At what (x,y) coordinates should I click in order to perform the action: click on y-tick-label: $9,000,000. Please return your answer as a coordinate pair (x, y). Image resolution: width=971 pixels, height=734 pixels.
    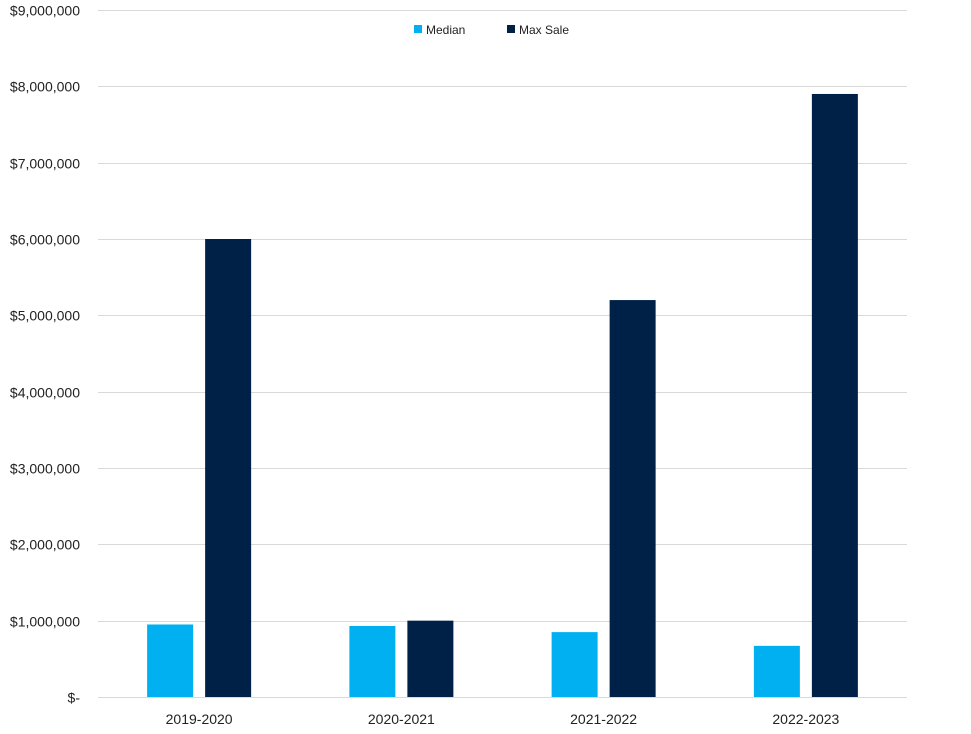
    Looking at the image, I should click on (45, 11).